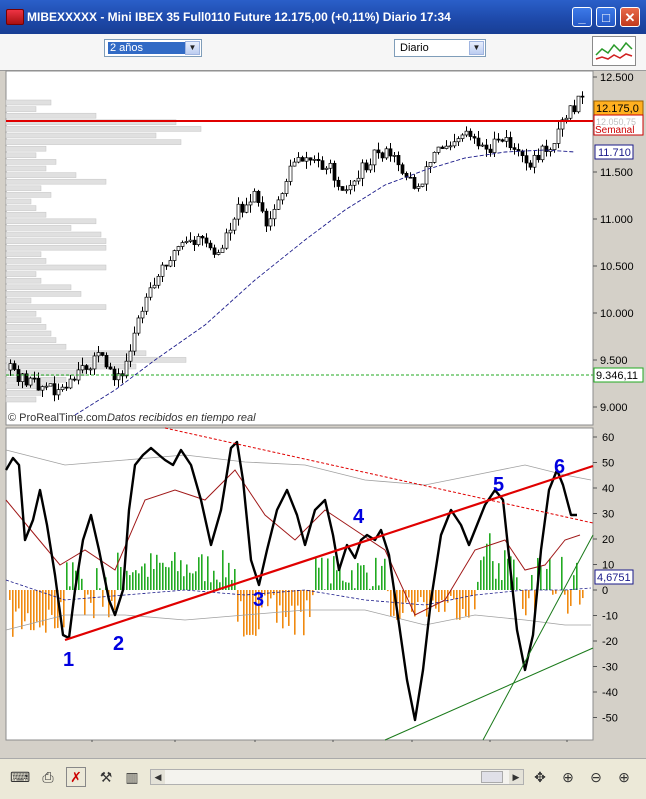 This screenshot has width=646, height=799. Describe the element at coordinates (337, 777) in the screenshot. I see `time-scrollbar: ◀ ▶` at that location.